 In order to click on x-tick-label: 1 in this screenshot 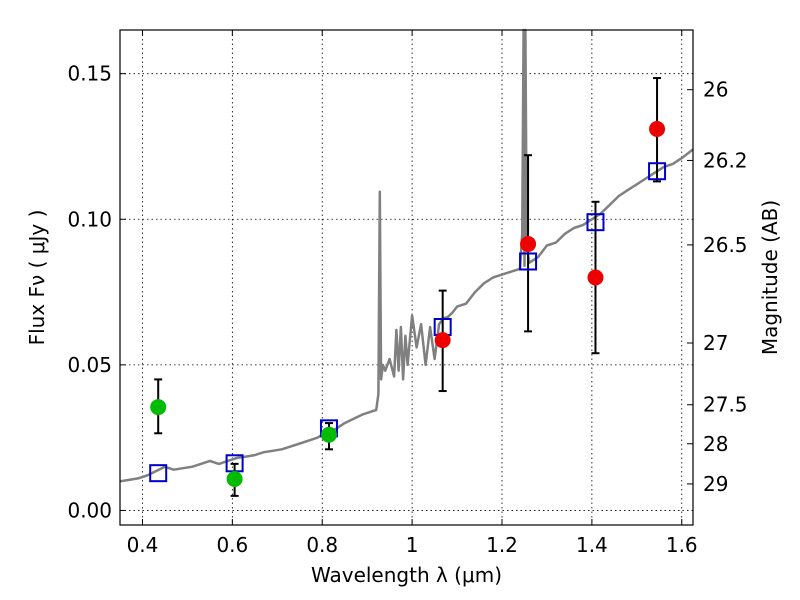, I will do `click(412, 545)`.